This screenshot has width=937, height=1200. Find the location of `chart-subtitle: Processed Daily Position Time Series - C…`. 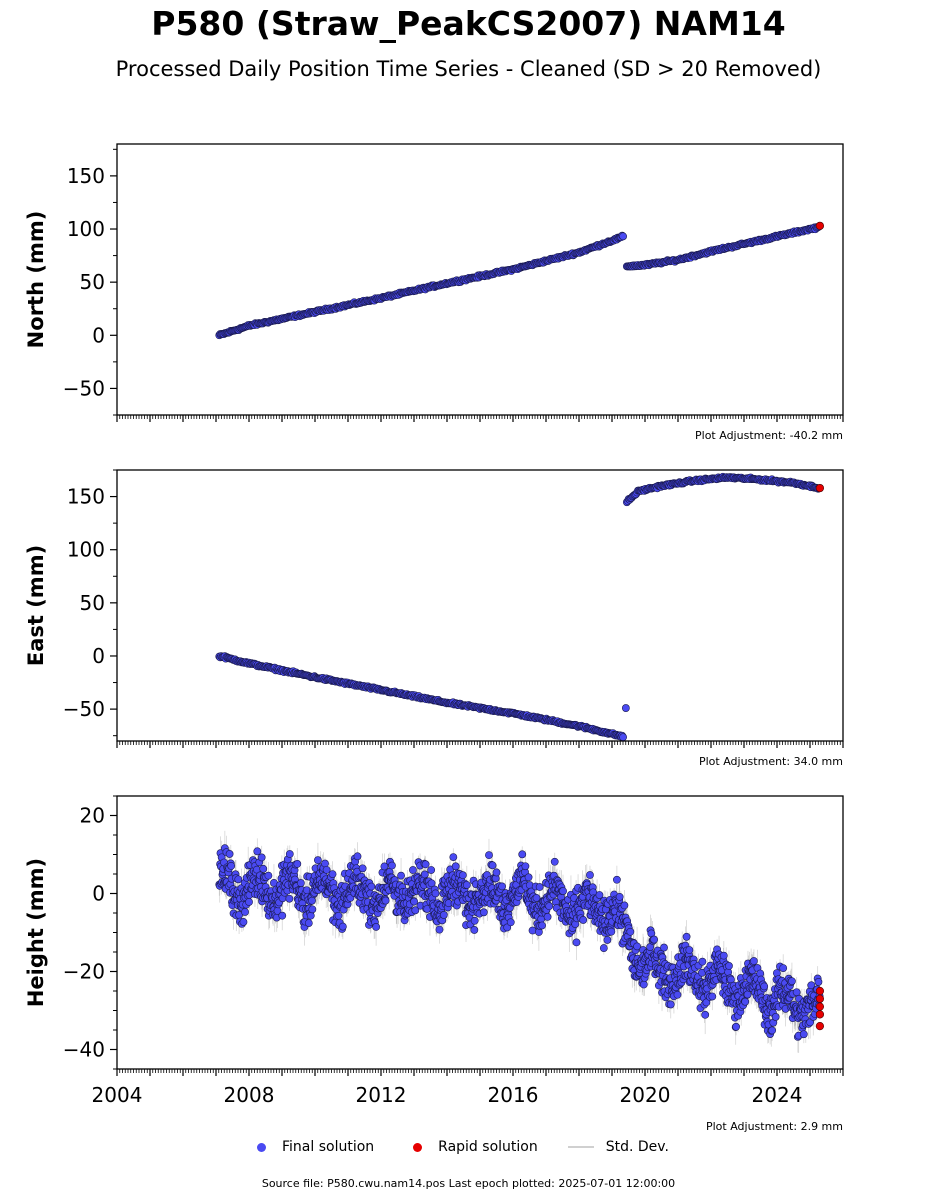

chart-subtitle: Processed Daily Position Time Series - C… is located at coordinates (468, 69).